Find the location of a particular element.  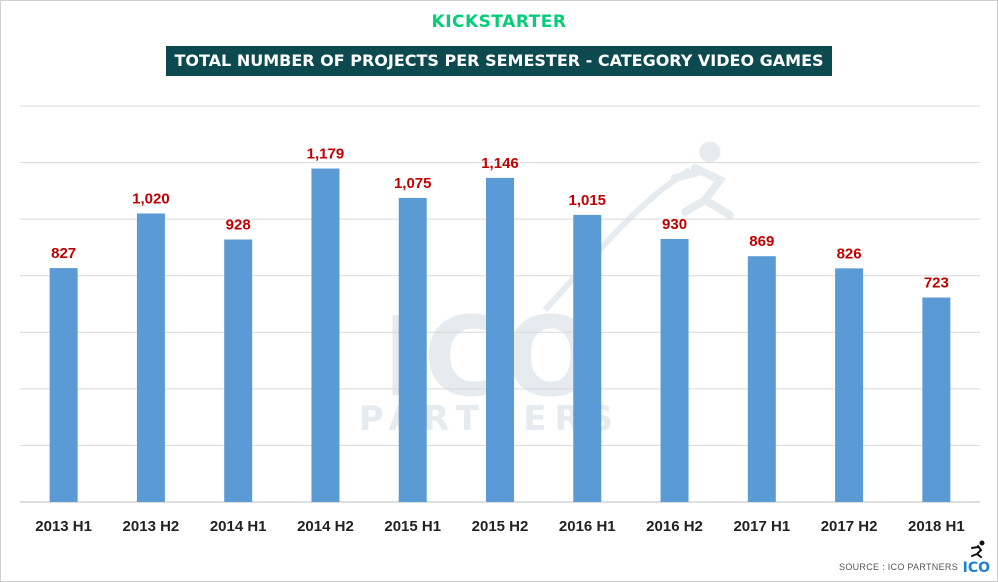

watermark-runner-icon is located at coordinates (702, 180).